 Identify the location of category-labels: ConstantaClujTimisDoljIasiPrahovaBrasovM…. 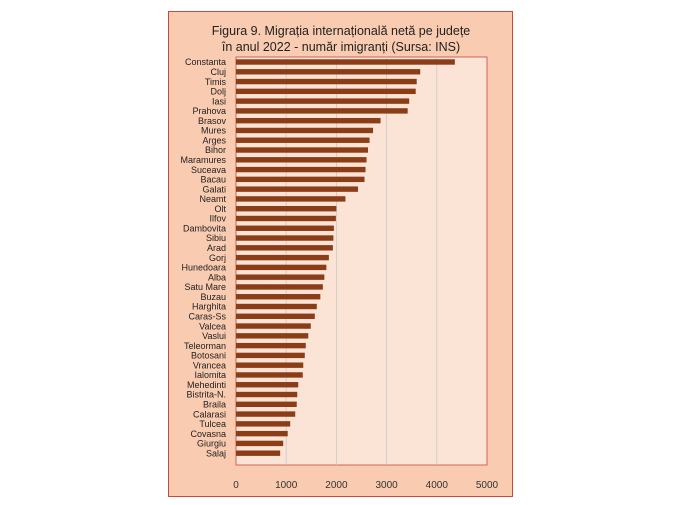
(203, 257).